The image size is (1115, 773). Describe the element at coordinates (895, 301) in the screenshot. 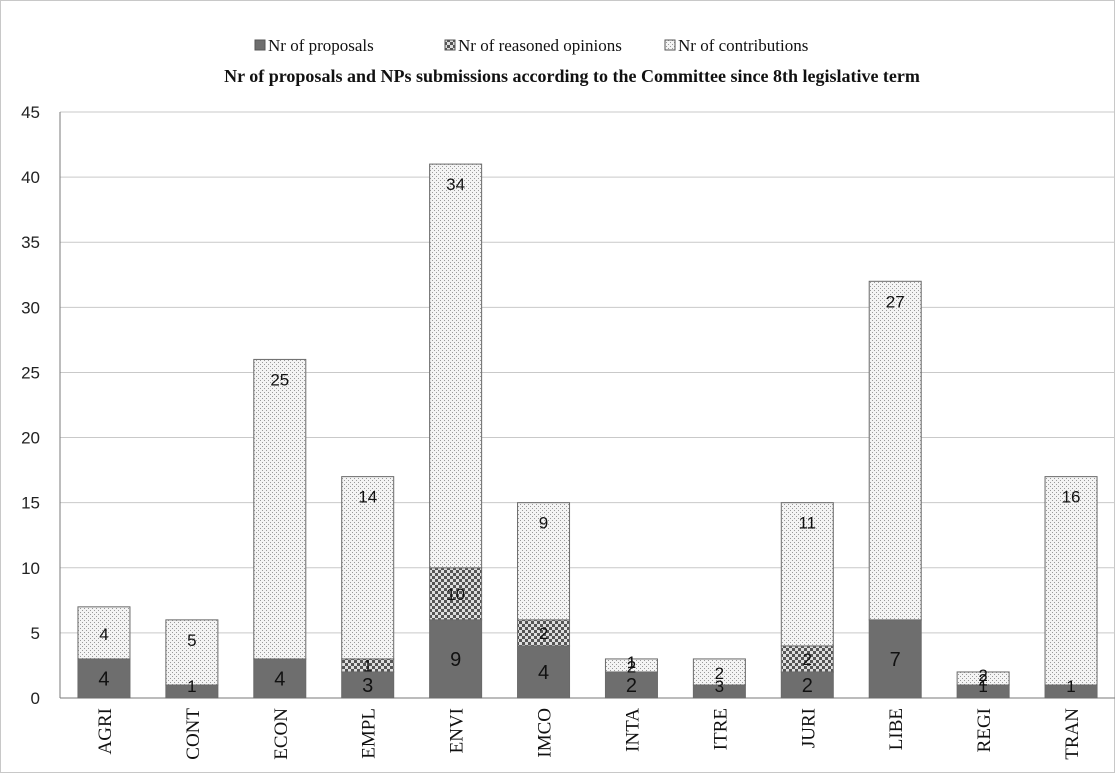

I see `data-label: 27` at that location.